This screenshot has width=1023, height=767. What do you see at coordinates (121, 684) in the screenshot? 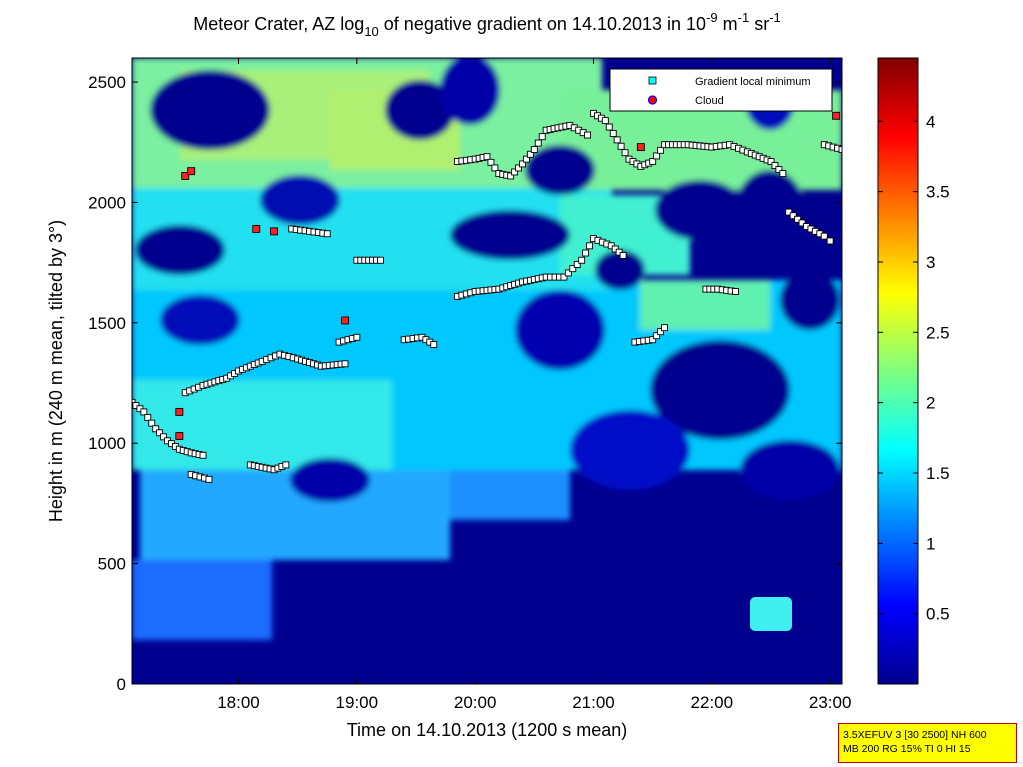
I see `y-tick-label: 0` at bounding box center [121, 684].